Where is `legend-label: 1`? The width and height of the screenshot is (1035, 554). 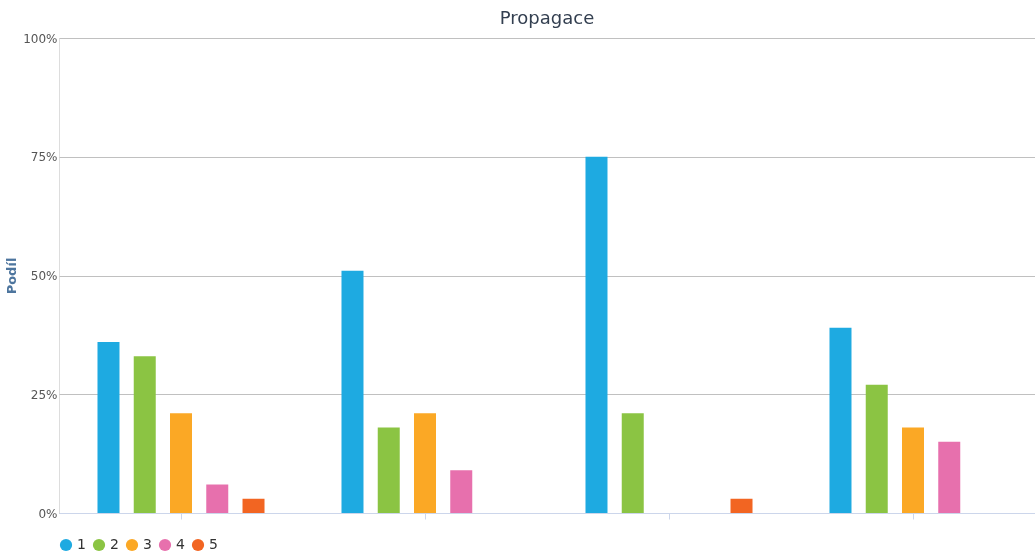 legend-label: 1 is located at coordinates (81, 544).